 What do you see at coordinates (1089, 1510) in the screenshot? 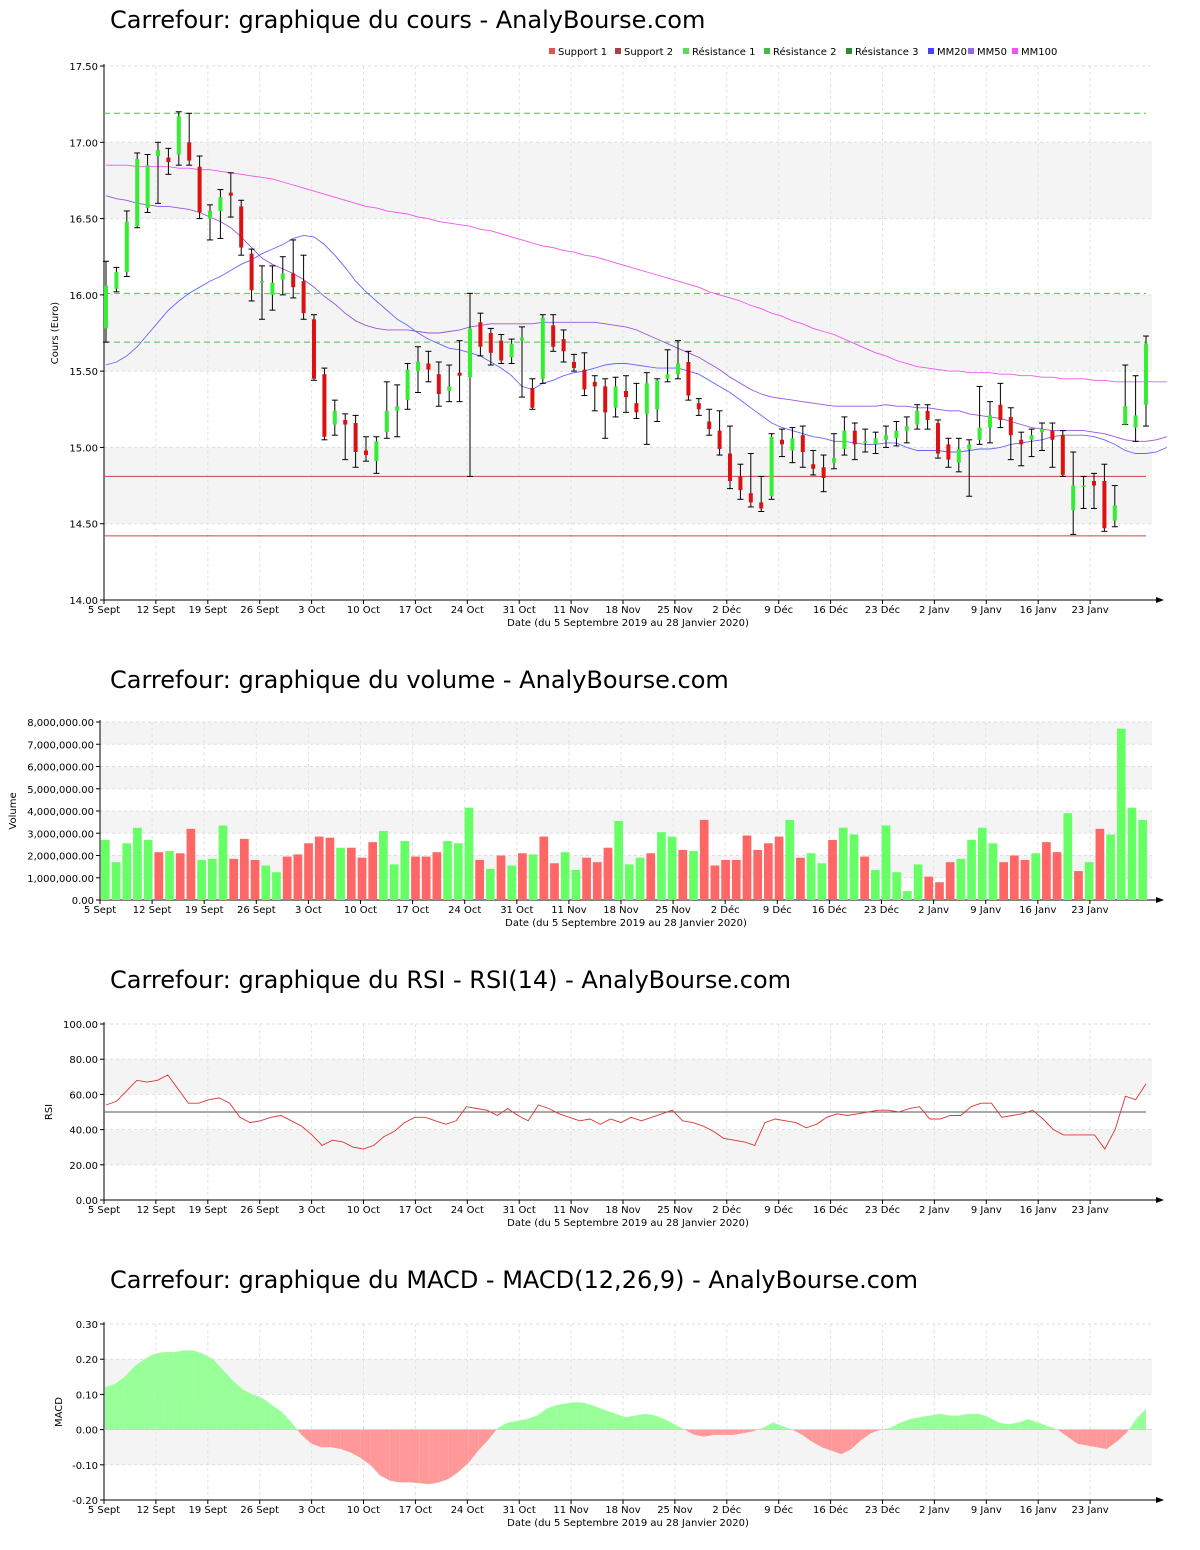
I see `macd-xtick-label: 23 Janv` at bounding box center [1089, 1510].